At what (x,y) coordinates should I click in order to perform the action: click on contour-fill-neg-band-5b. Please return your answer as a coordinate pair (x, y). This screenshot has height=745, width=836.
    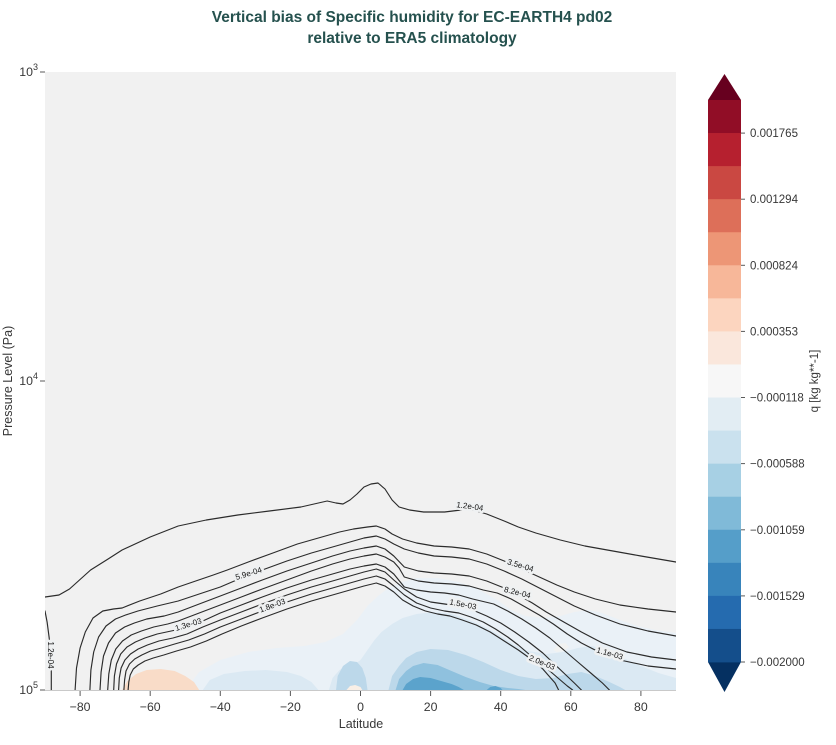
    Looking at the image, I should click on (494, 688).